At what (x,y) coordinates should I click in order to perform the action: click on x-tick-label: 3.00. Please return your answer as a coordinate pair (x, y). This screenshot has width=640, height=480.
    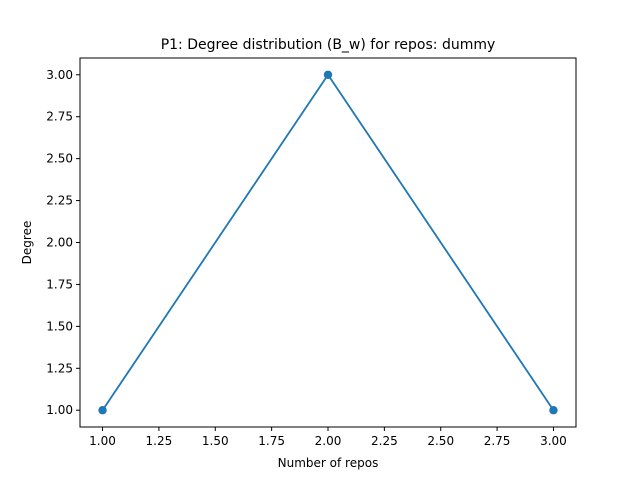
    Looking at the image, I should click on (553, 441).